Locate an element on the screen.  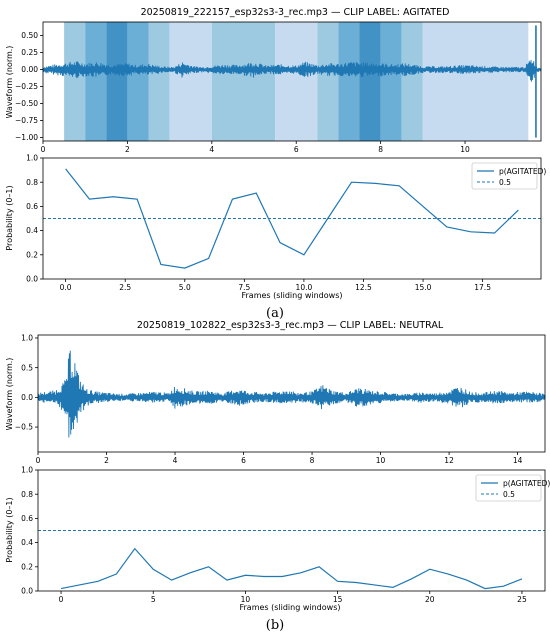
panel-a-waveform-ytick-label: 0.50 is located at coordinates (29, 35).